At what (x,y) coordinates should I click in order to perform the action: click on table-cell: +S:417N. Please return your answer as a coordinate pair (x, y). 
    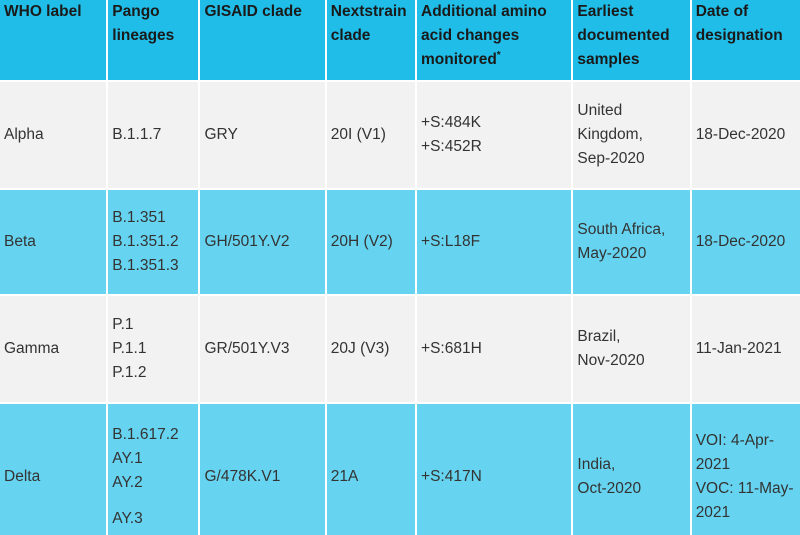
    Looking at the image, I should click on (494, 469).